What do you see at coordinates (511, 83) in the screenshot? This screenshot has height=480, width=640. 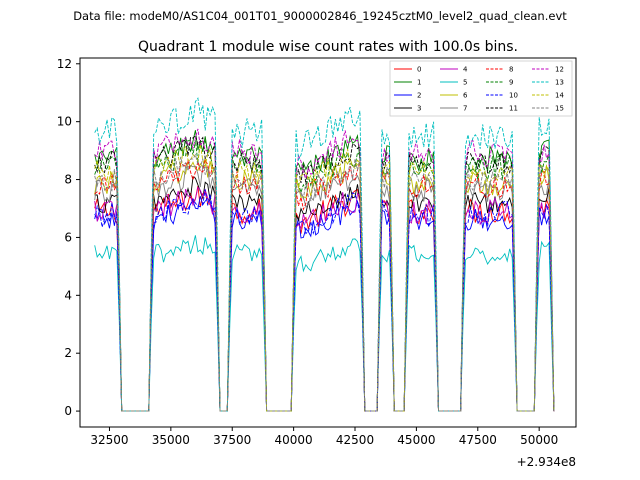 I see `legend-entry: 9` at bounding box center [511, 83].